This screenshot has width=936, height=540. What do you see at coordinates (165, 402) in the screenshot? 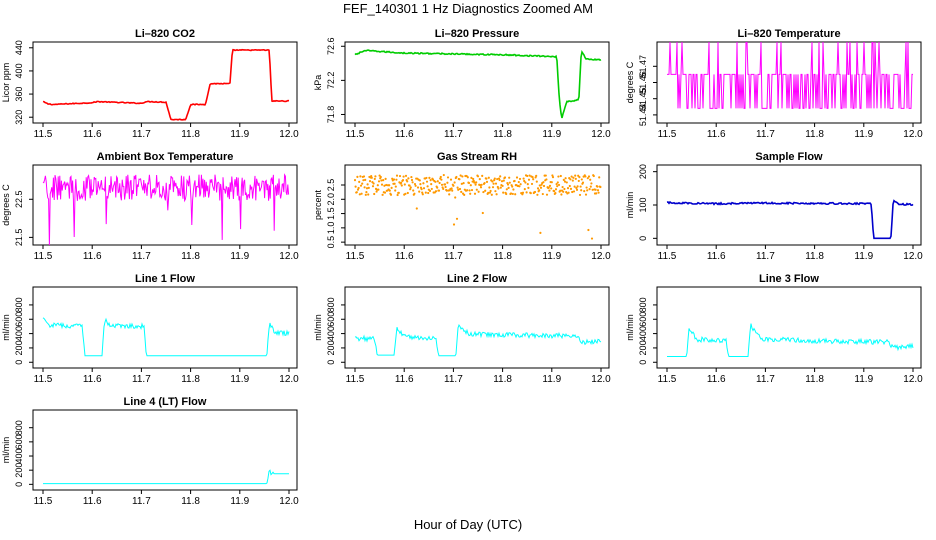
I see `panel-title: Line 4 (LT) Flow` at bounding box center [165, 402].